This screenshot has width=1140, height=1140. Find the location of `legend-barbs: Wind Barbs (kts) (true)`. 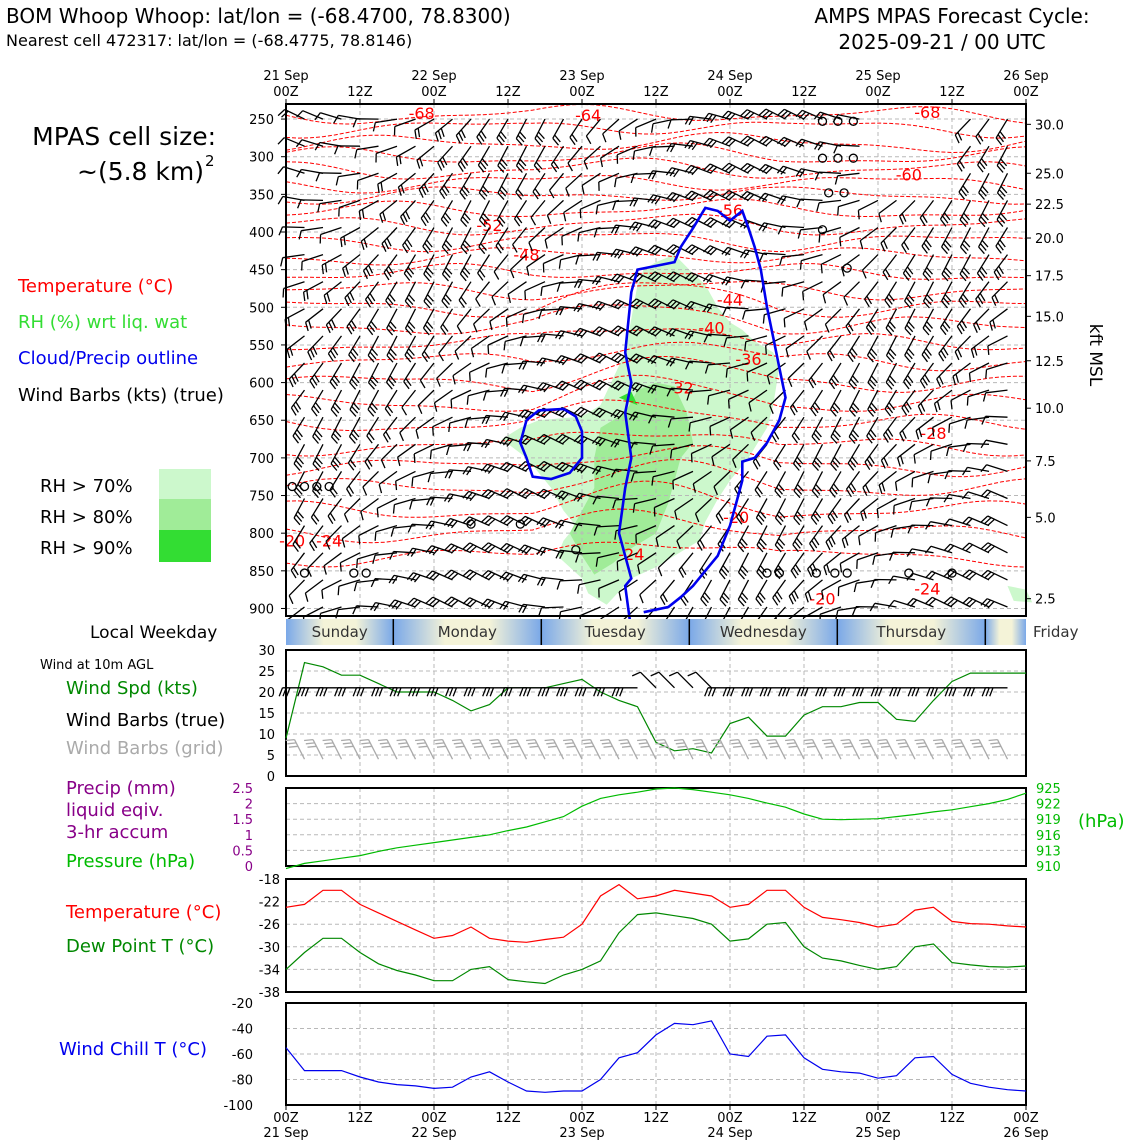

legend-barbs: Wind Barbs (kts) (true) is located at coordinates (121, 395).